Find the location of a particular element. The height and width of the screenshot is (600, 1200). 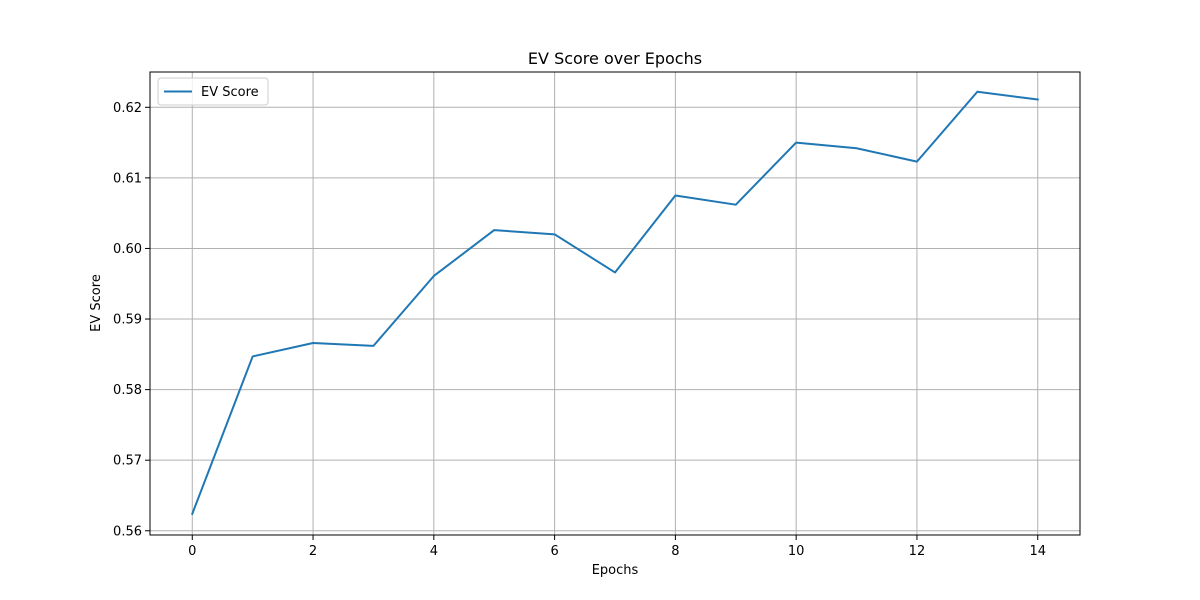

legend-box is located at coordinates (213, 91).